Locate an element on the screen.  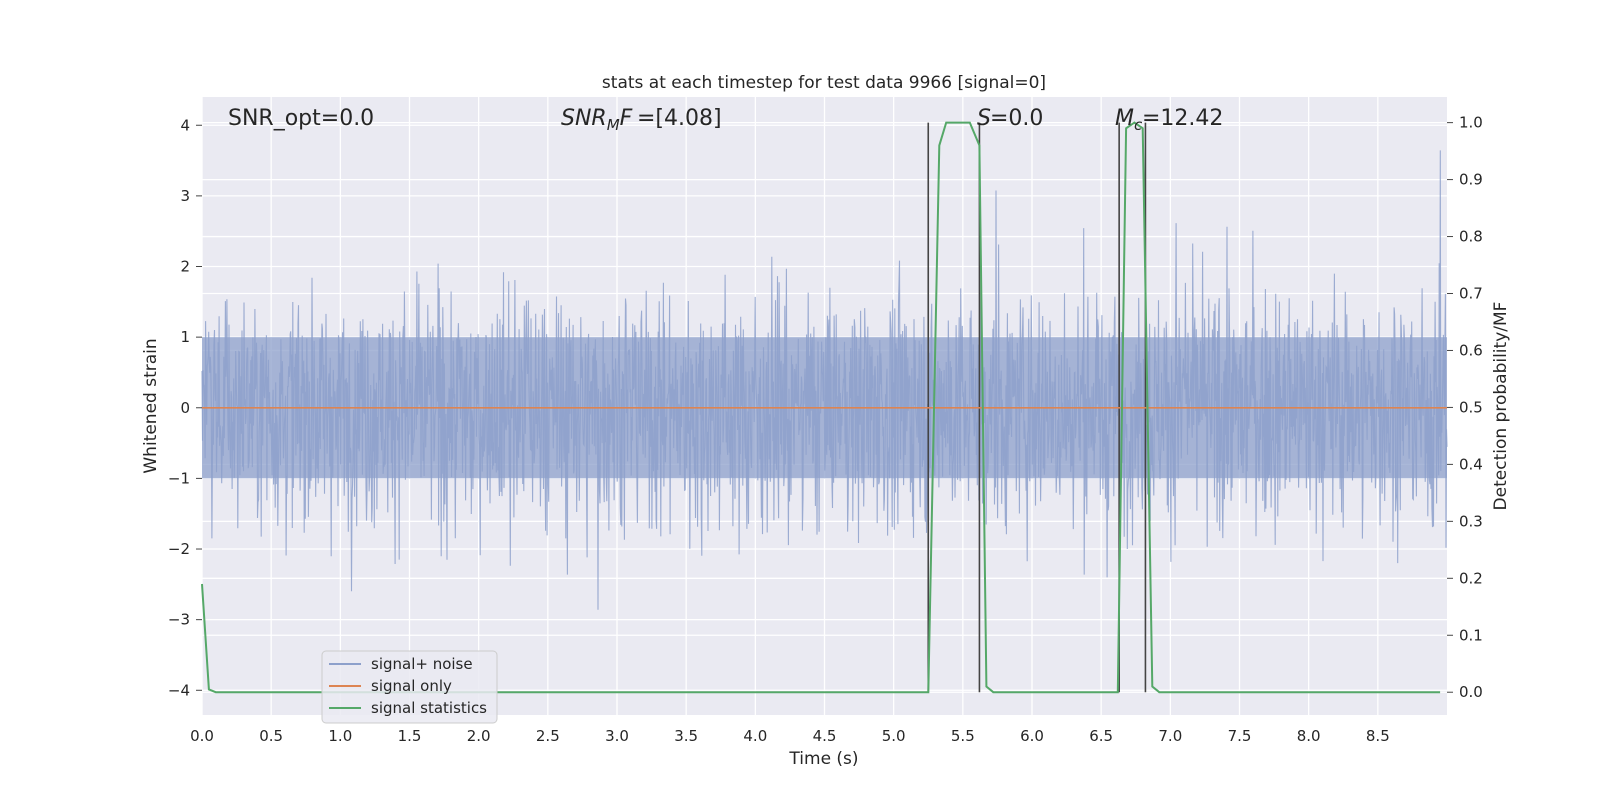
annotation-snr-mf: SNRMF =[4.08] is located at coordinates (641, 120).